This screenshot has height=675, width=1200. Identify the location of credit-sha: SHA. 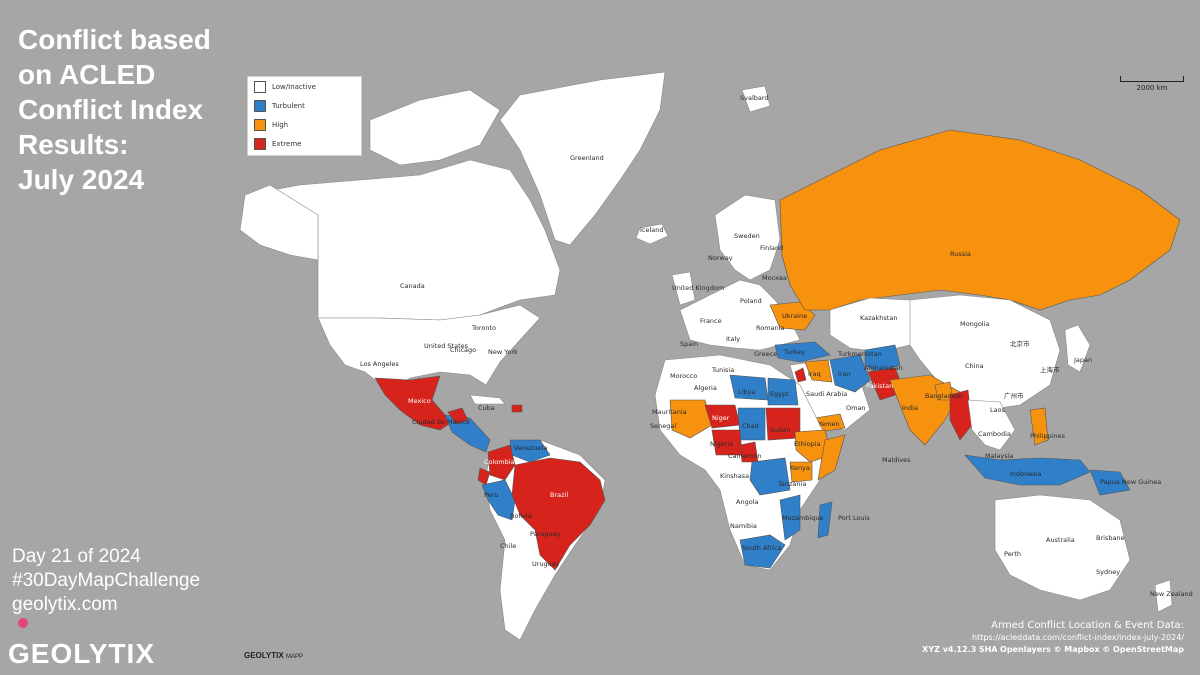
(988, 649).